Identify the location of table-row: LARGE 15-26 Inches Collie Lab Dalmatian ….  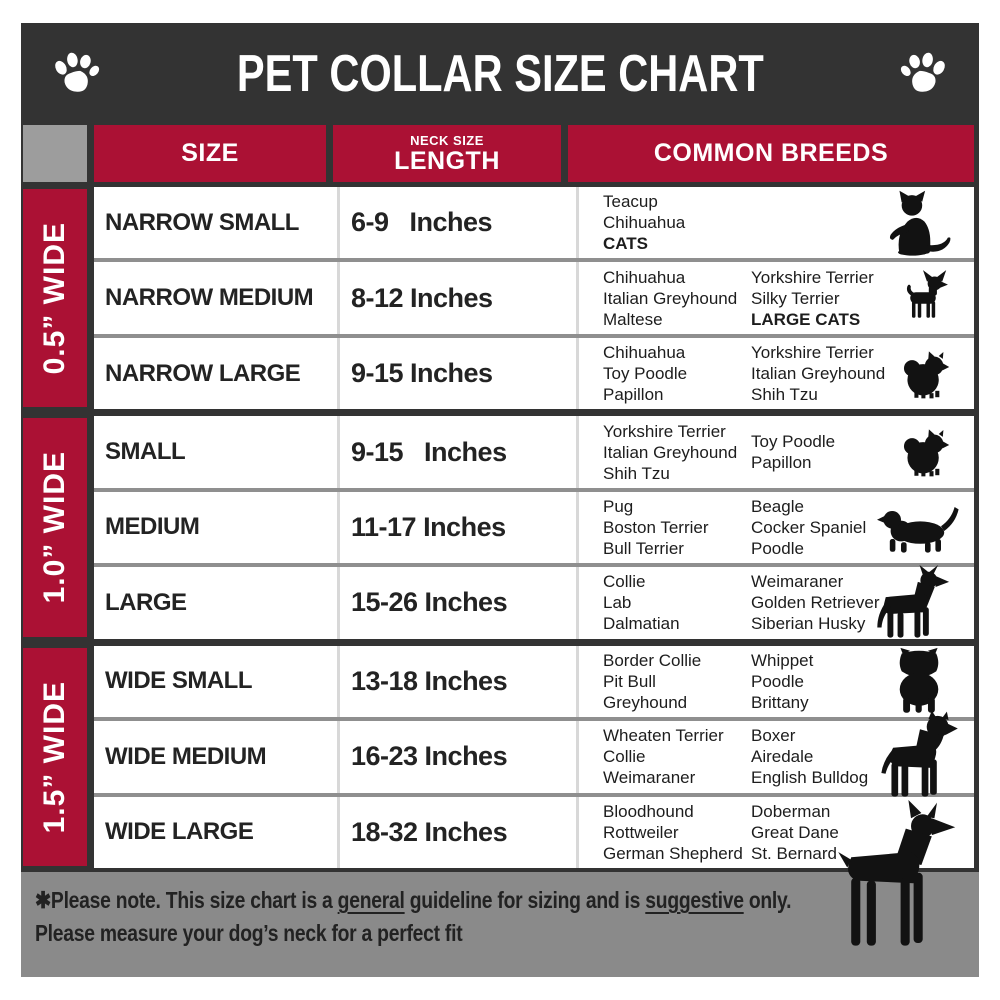
(534, 602).